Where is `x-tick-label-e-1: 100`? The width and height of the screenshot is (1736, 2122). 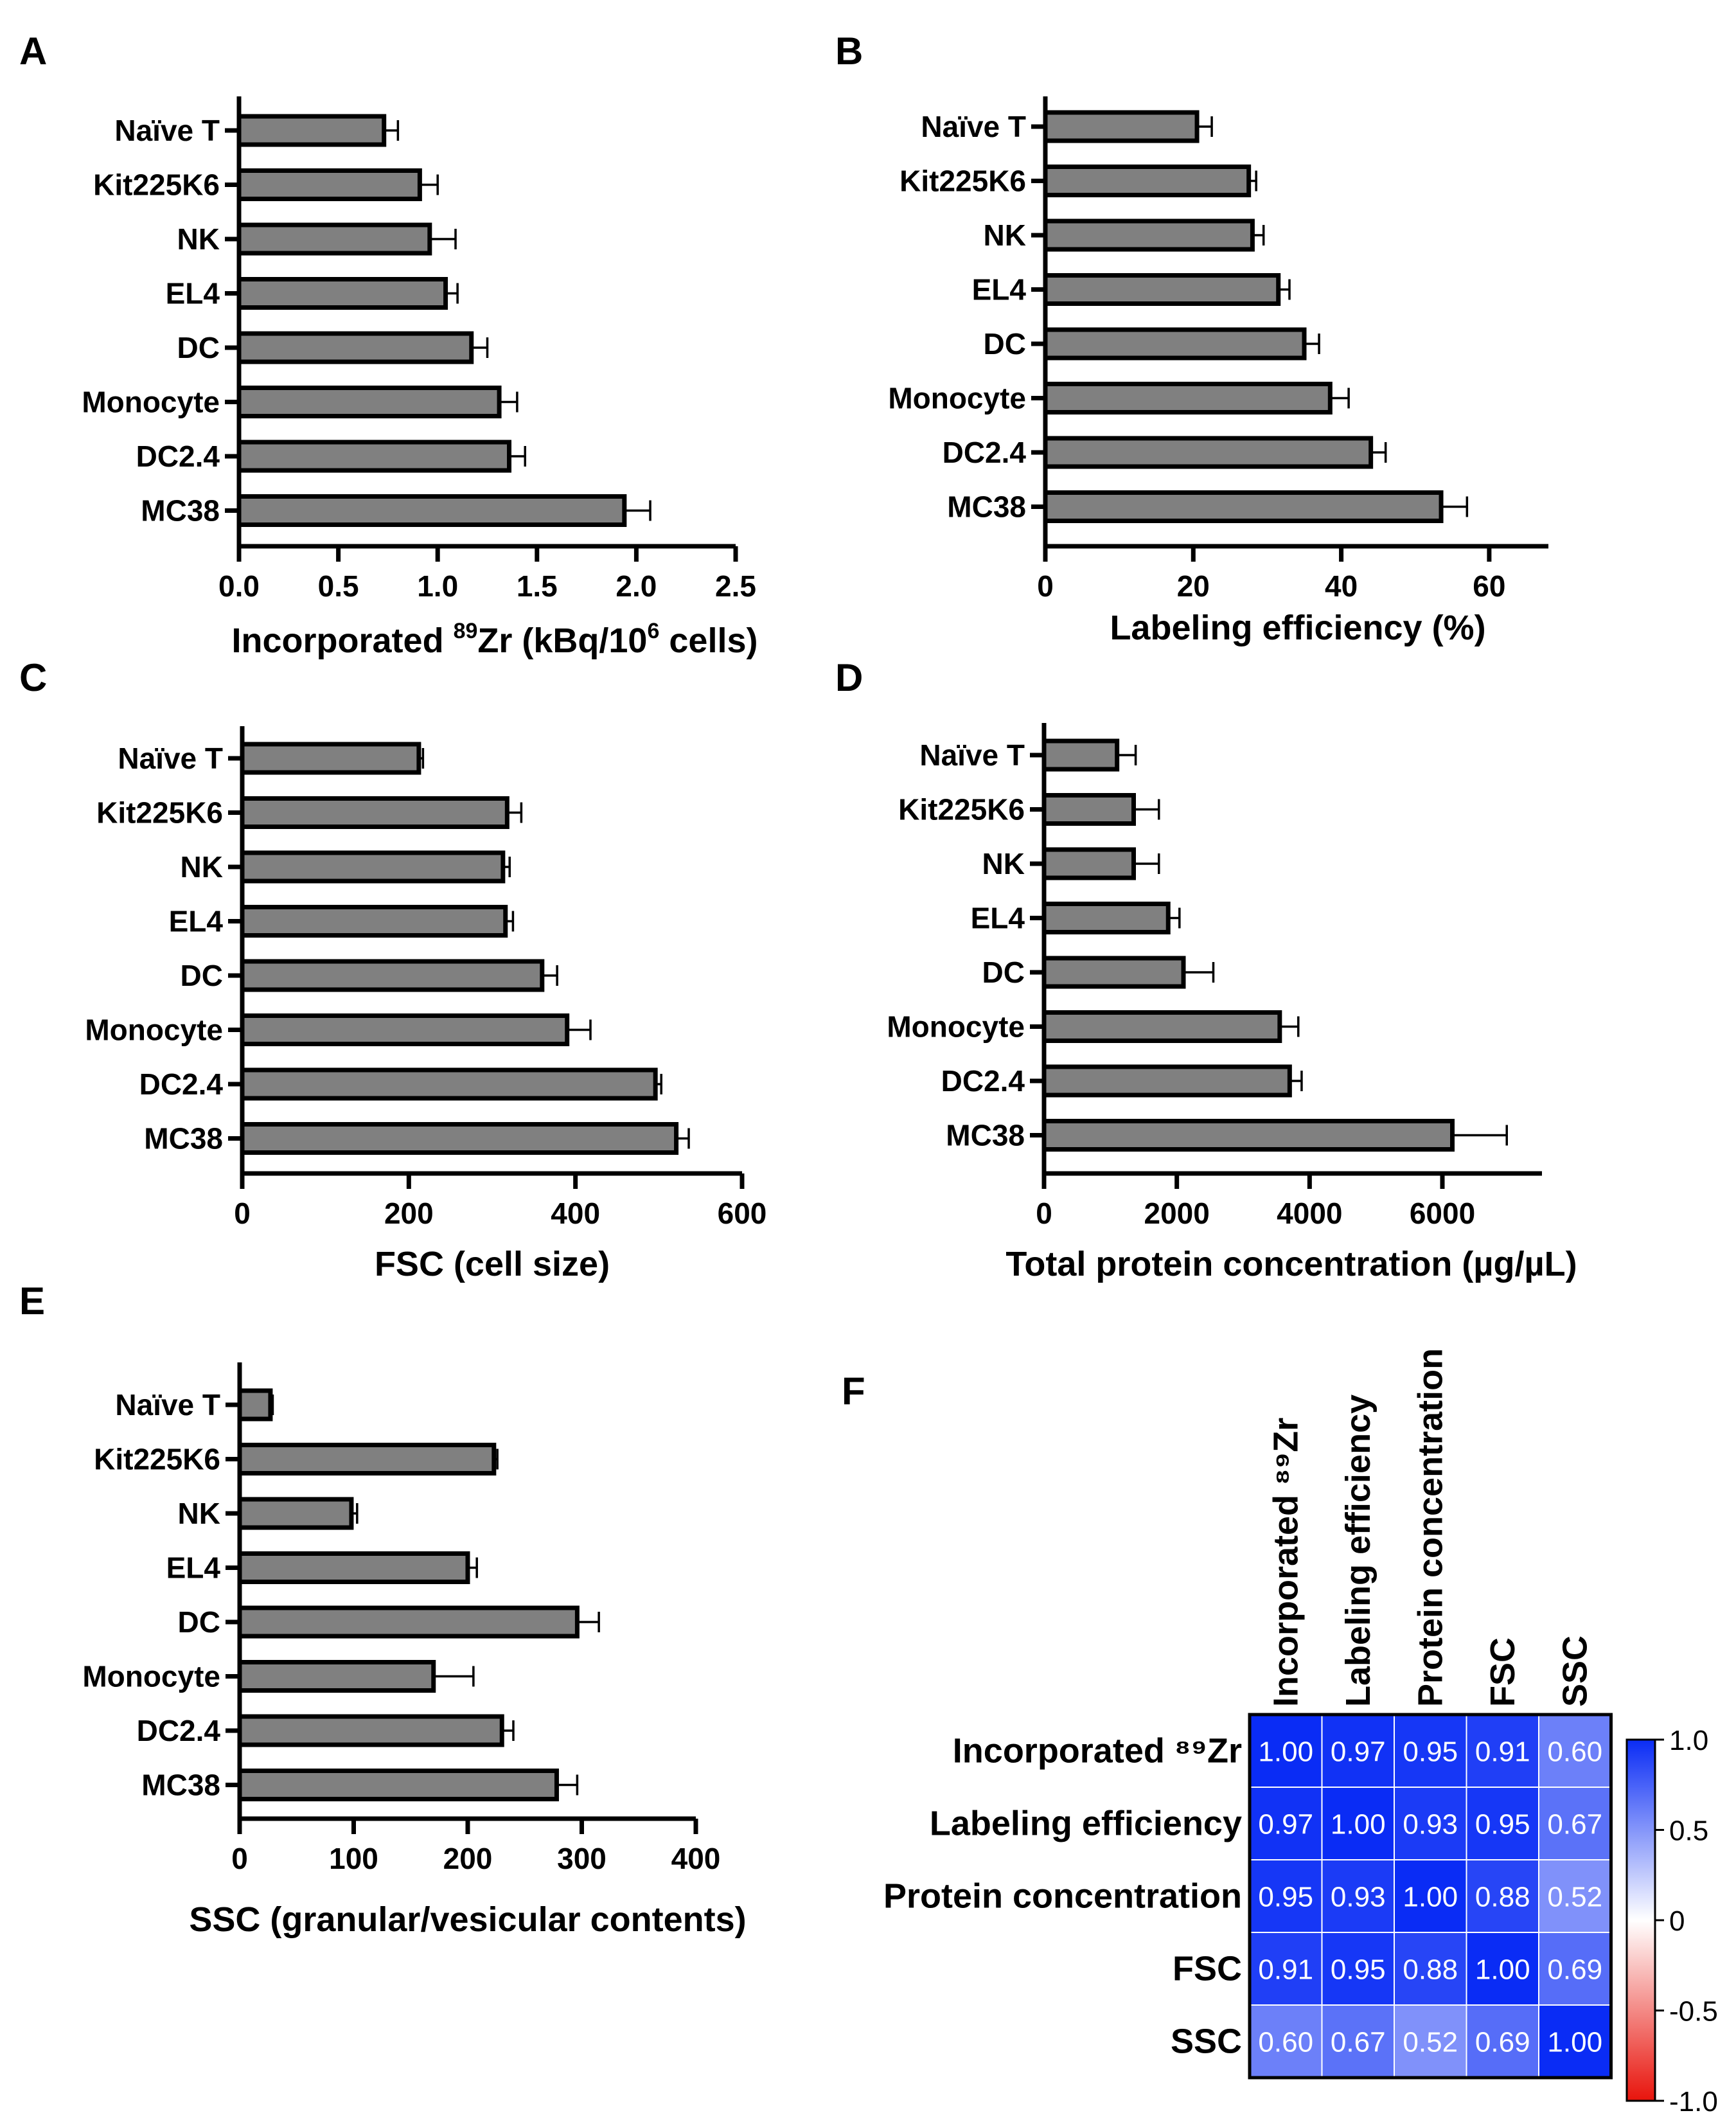 x-tick-label-e-1: 100 is located at coordinates (353, 1859).